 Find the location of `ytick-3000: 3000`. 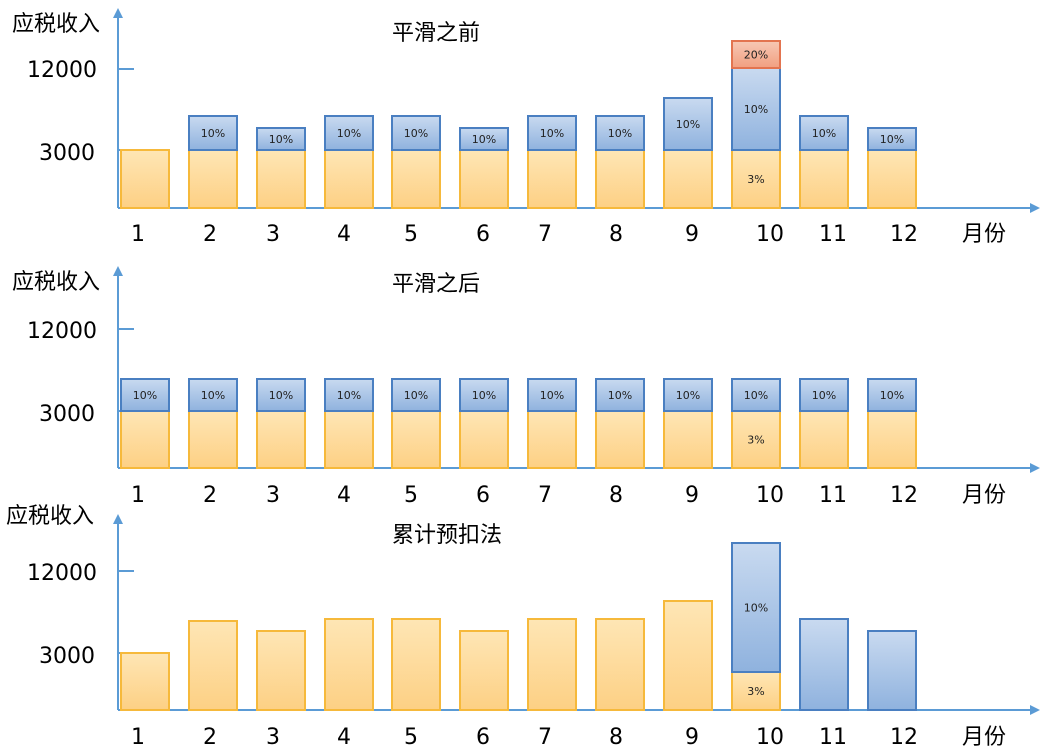

ytick-3000: 3000 is located at coordinates (67, 414).